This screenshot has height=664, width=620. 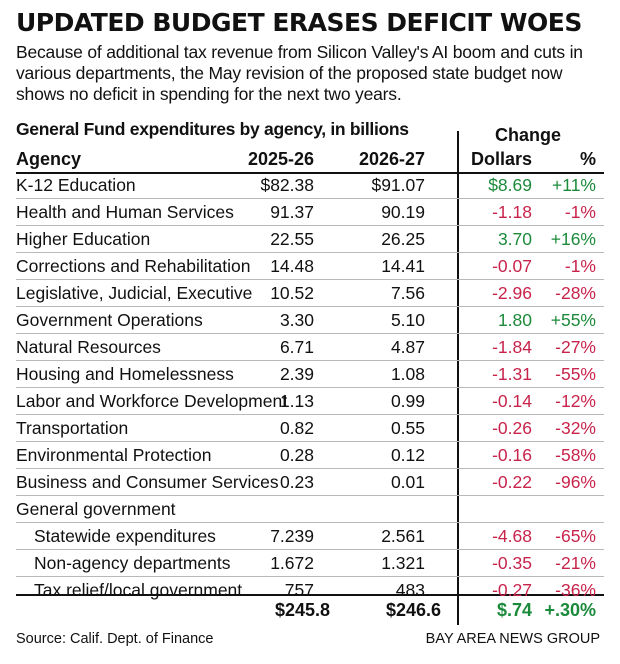 What do you see at coordinates (296, 347) in the screenshot?
I see `value-2025-26: 6.71` at bounding box center [296, 347].